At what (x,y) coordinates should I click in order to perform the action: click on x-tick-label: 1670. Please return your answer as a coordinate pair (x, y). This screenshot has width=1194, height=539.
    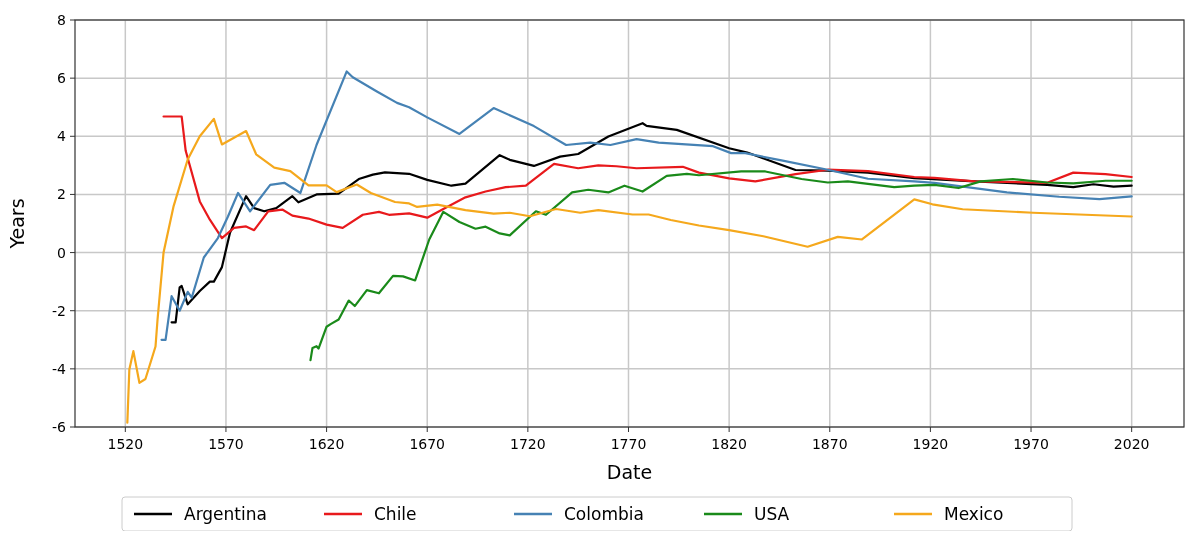
    Looking at the image, I should click on (427, 444).